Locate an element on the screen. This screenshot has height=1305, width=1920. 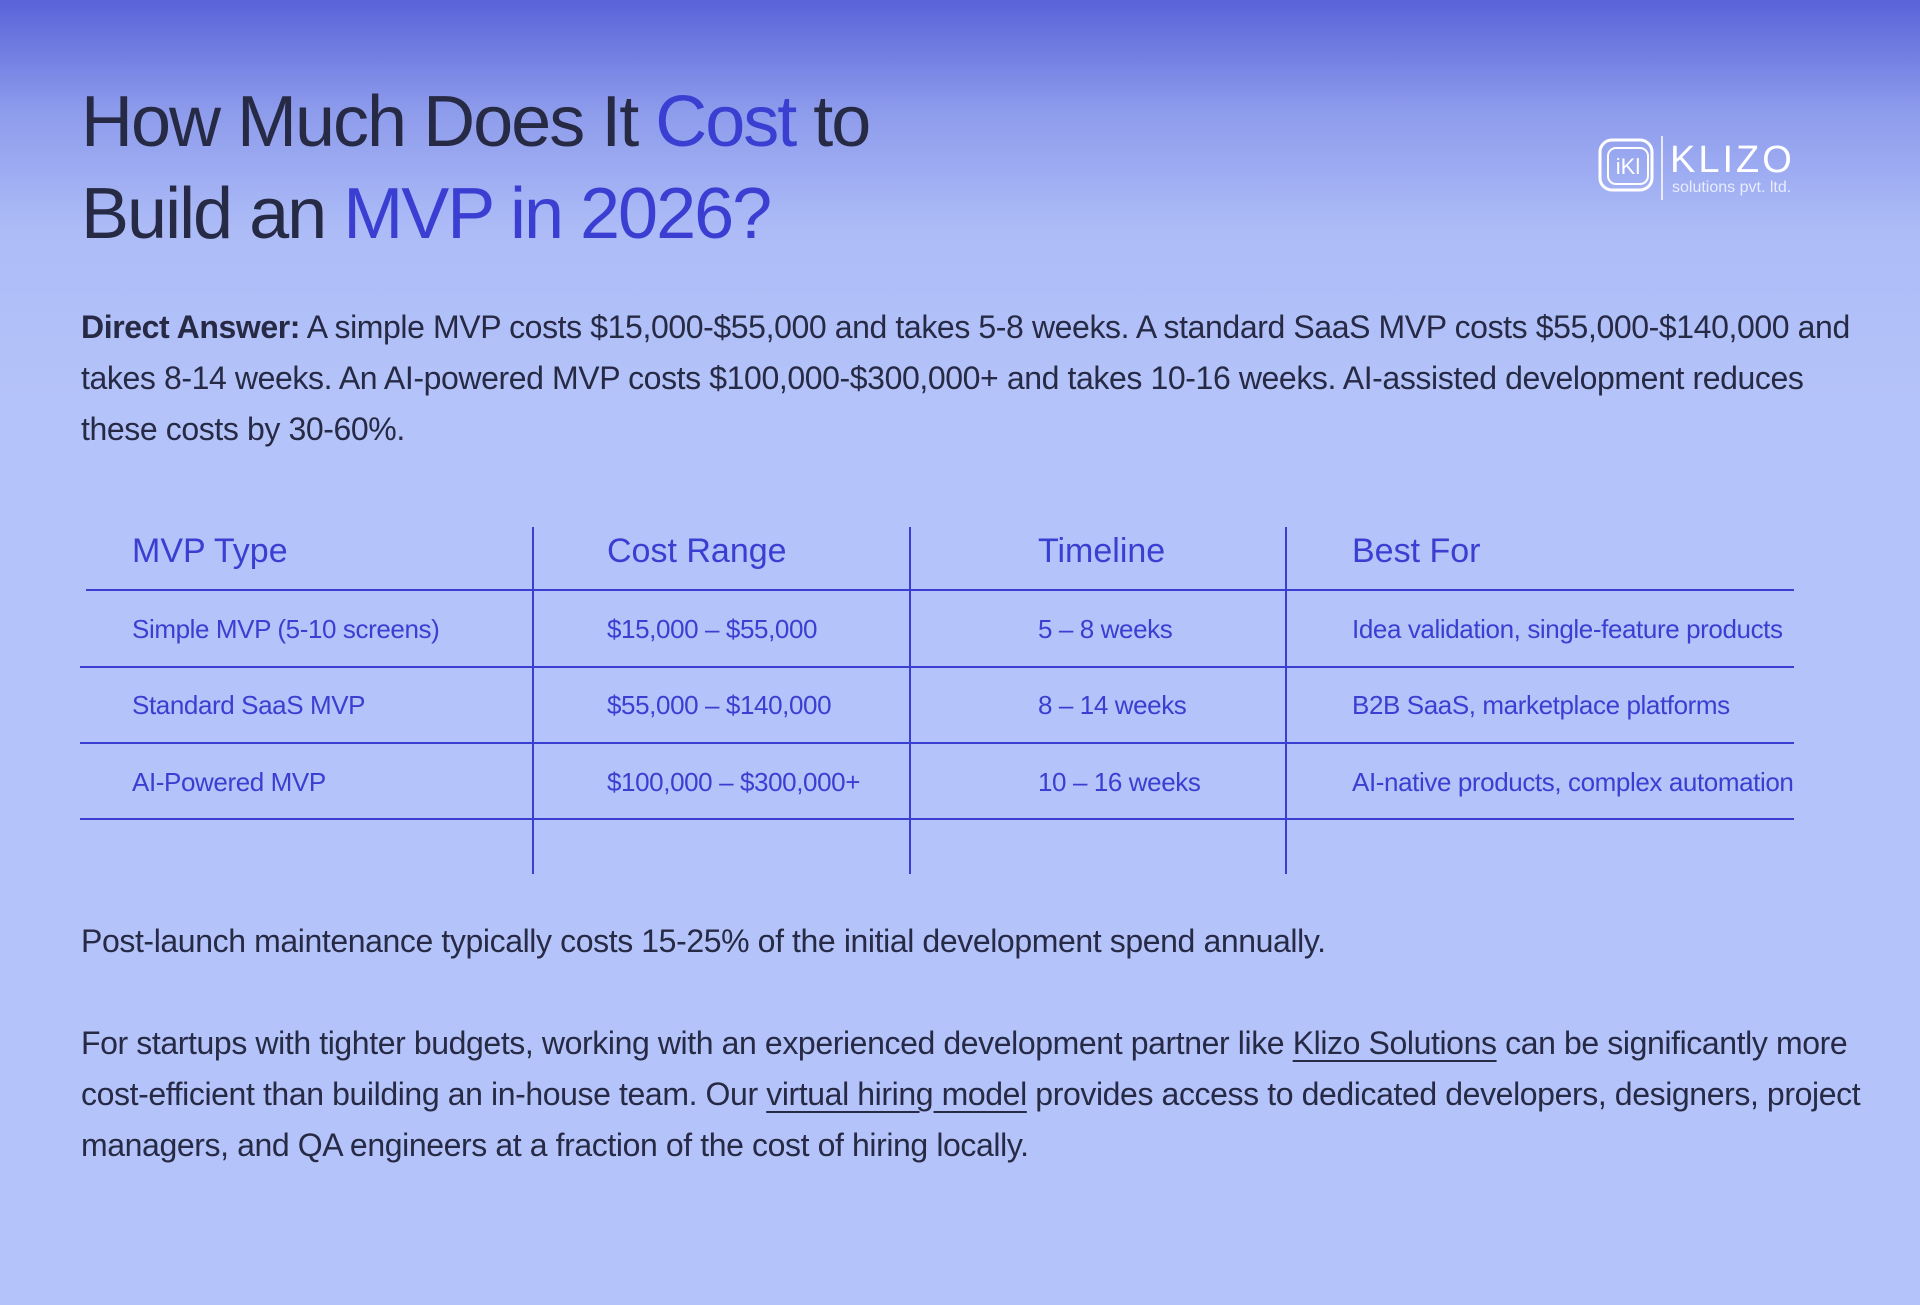
virtual-hiring-link: virtual hiring model is located at coordinates (896, 1094).